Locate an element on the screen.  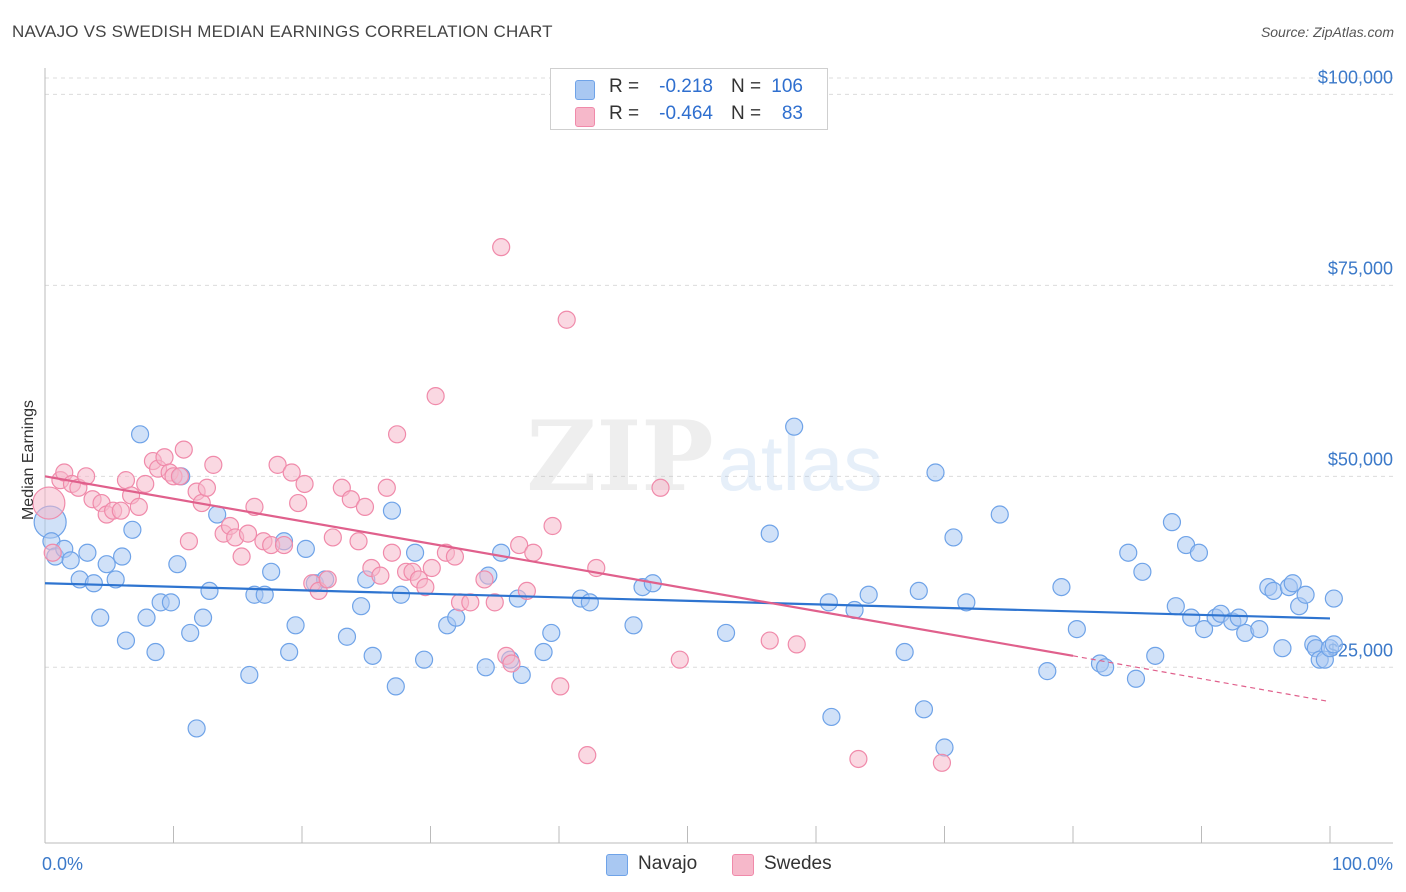
legend-row-navajo: R = -0.218 N = 106 is located at coordinates (689, 87).